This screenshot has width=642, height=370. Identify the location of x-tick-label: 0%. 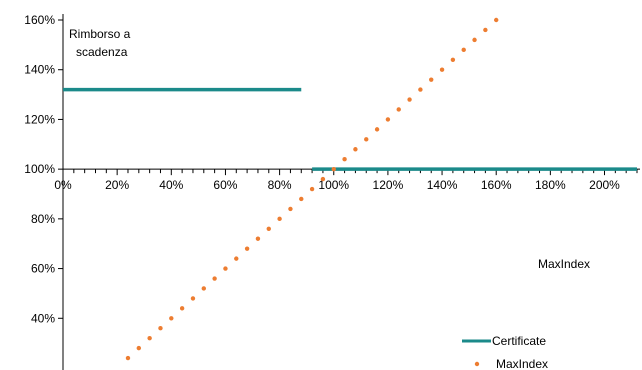
(63, 185).